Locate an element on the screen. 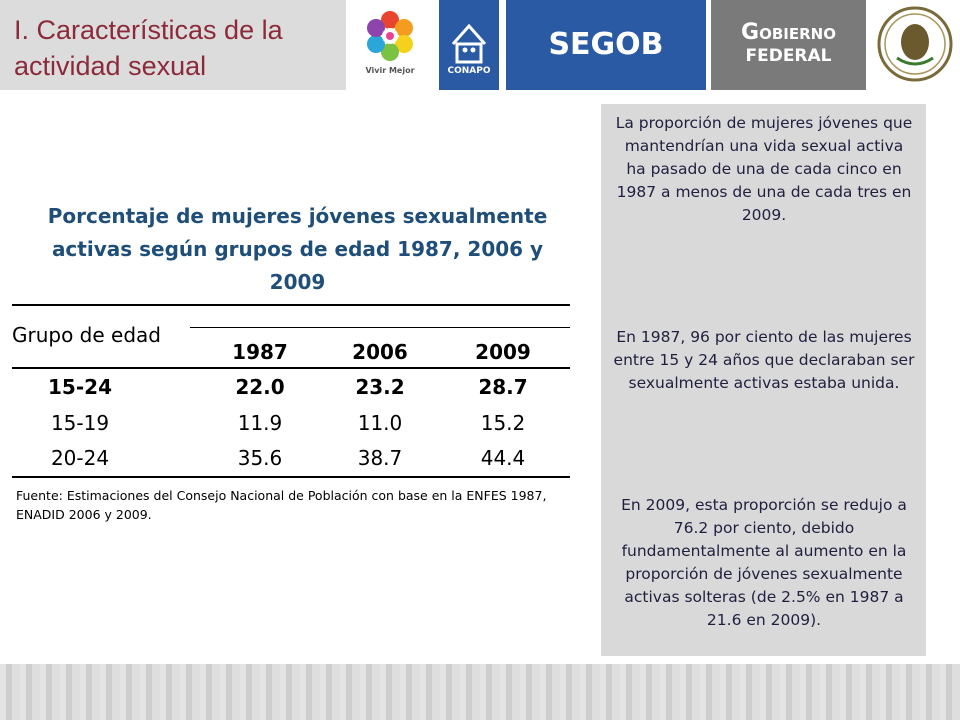 The width and height of the screenshot is (960, 720). source-note-line2: ENADID 2006 y 2009. is located at coordinates (84, 514).